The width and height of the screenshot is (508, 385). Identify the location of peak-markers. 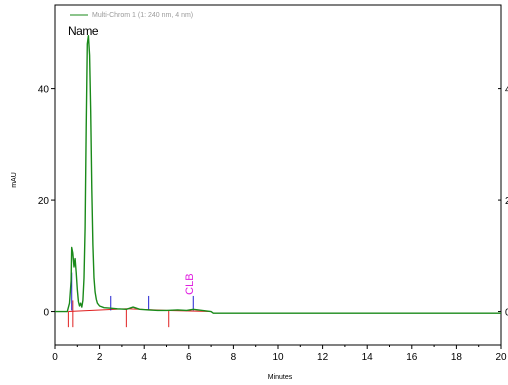
(132, 291).